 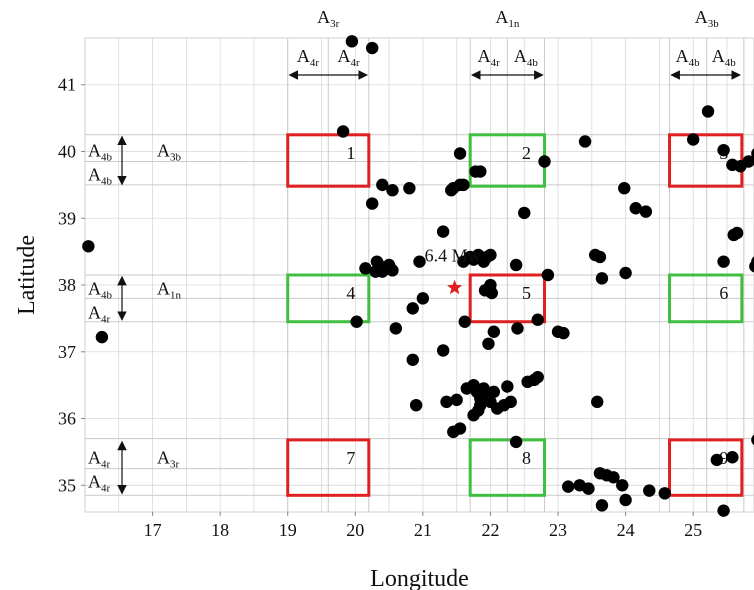 What do you see at coordinates (220, 530) in the screenshot?
I see `x-tick-label: 18` at bounding box center [220, 530].